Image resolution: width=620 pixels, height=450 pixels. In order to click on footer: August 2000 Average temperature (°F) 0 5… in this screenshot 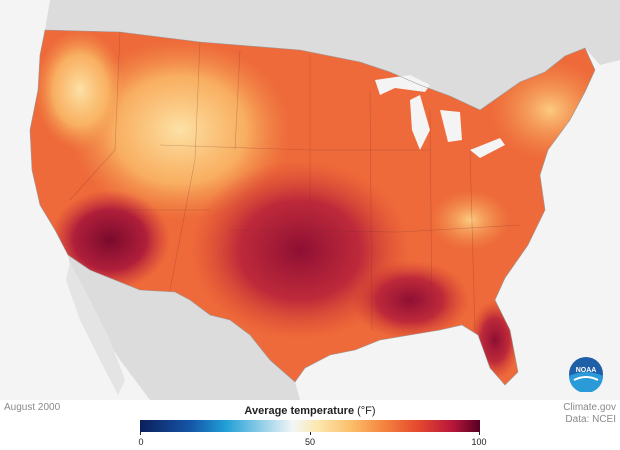, I will do `click(310, 425)`.